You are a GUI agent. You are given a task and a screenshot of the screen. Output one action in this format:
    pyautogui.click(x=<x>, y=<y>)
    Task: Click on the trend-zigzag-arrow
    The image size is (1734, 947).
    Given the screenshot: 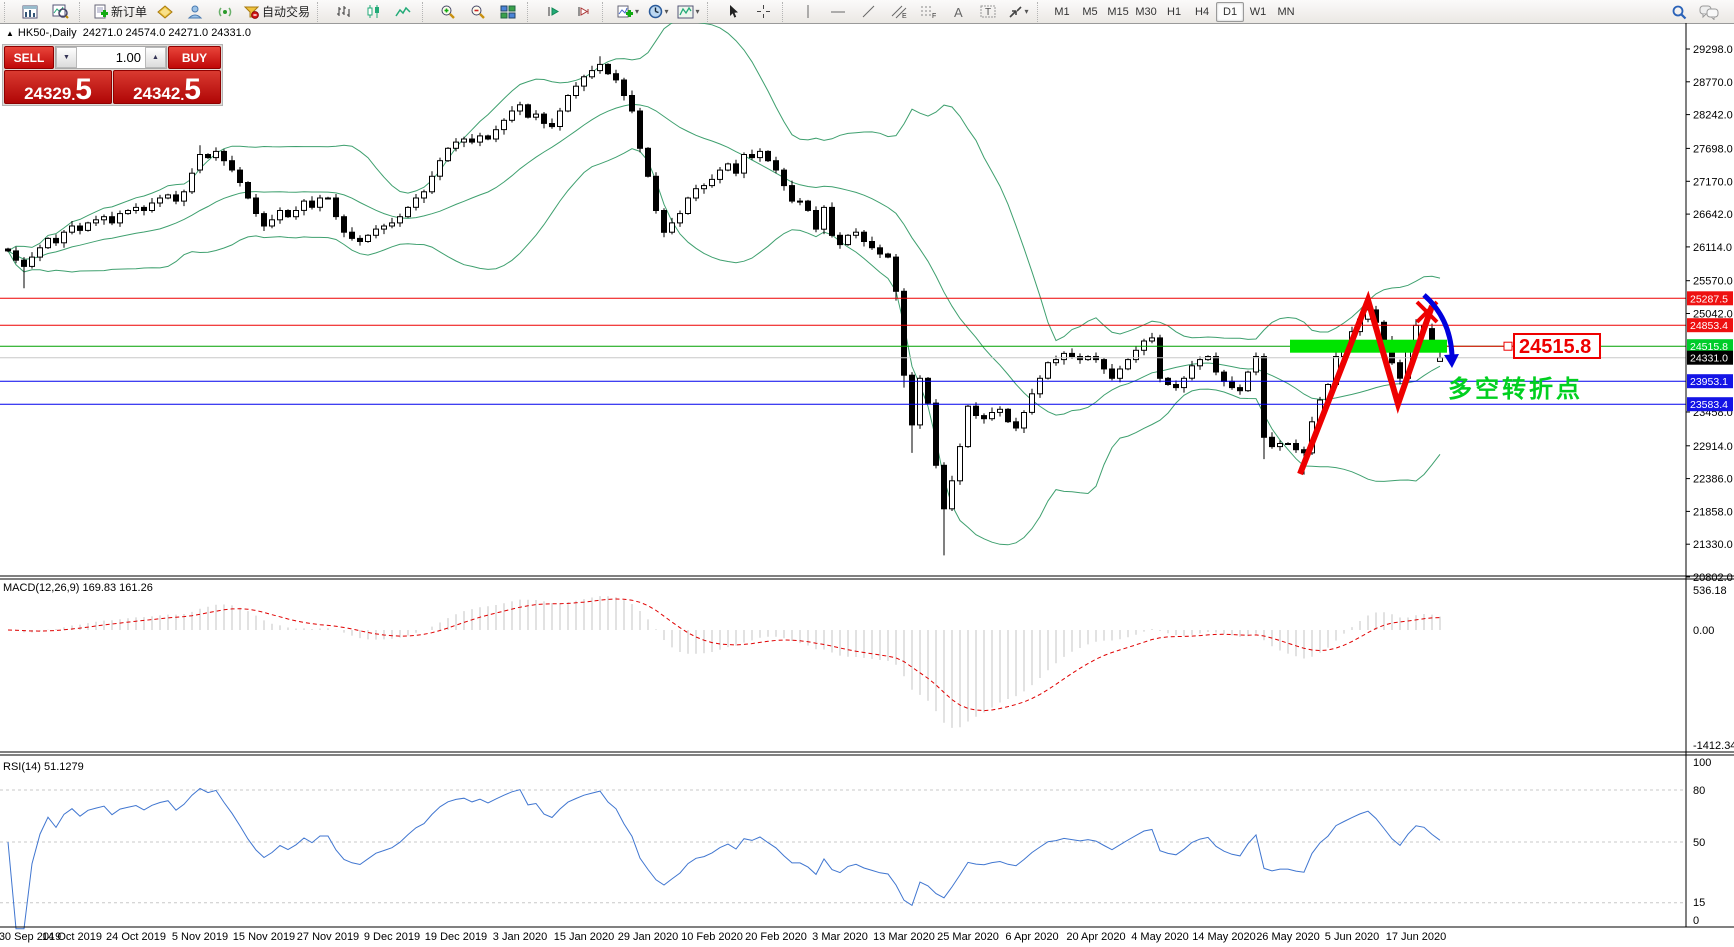 What is the action you would take?
    pyautogui.click(x=1366, y=383)
    